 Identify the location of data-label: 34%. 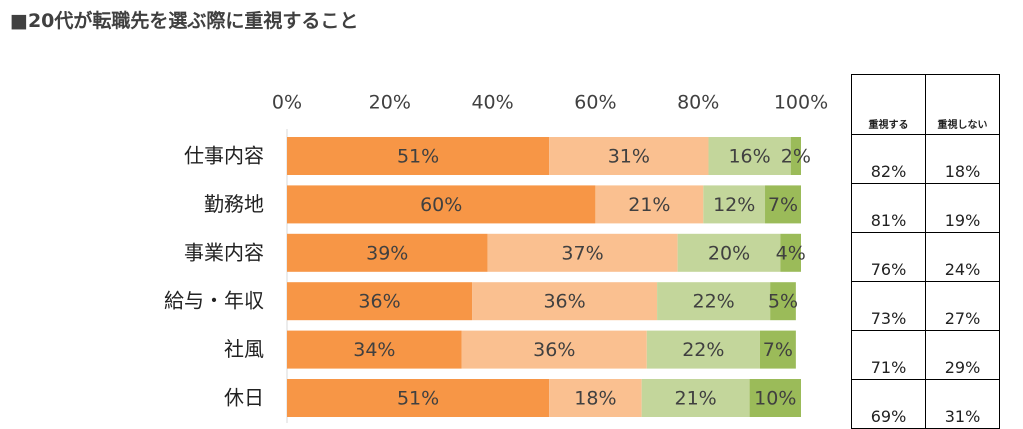
(374, 350).